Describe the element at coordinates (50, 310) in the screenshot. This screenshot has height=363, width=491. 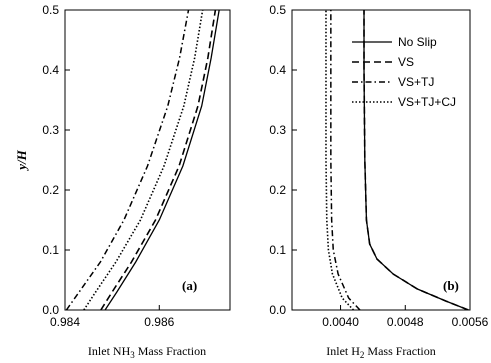
I see `panel-a-y-tick-label: 0.0` at that location.